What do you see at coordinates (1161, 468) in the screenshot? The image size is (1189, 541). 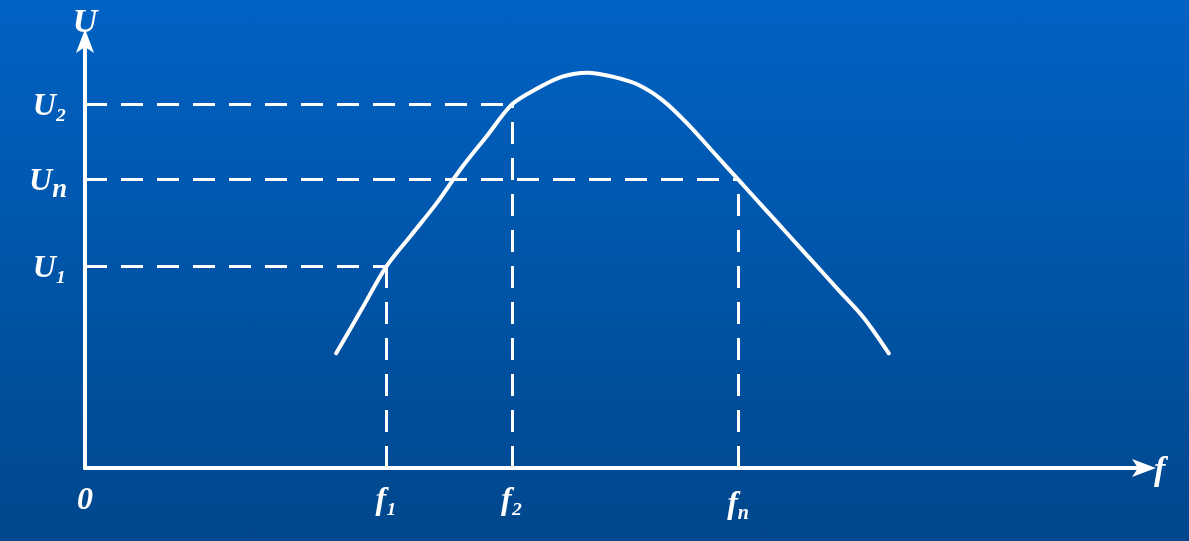 I see `x-axis-title: f` at bounding box center [1161, 468].